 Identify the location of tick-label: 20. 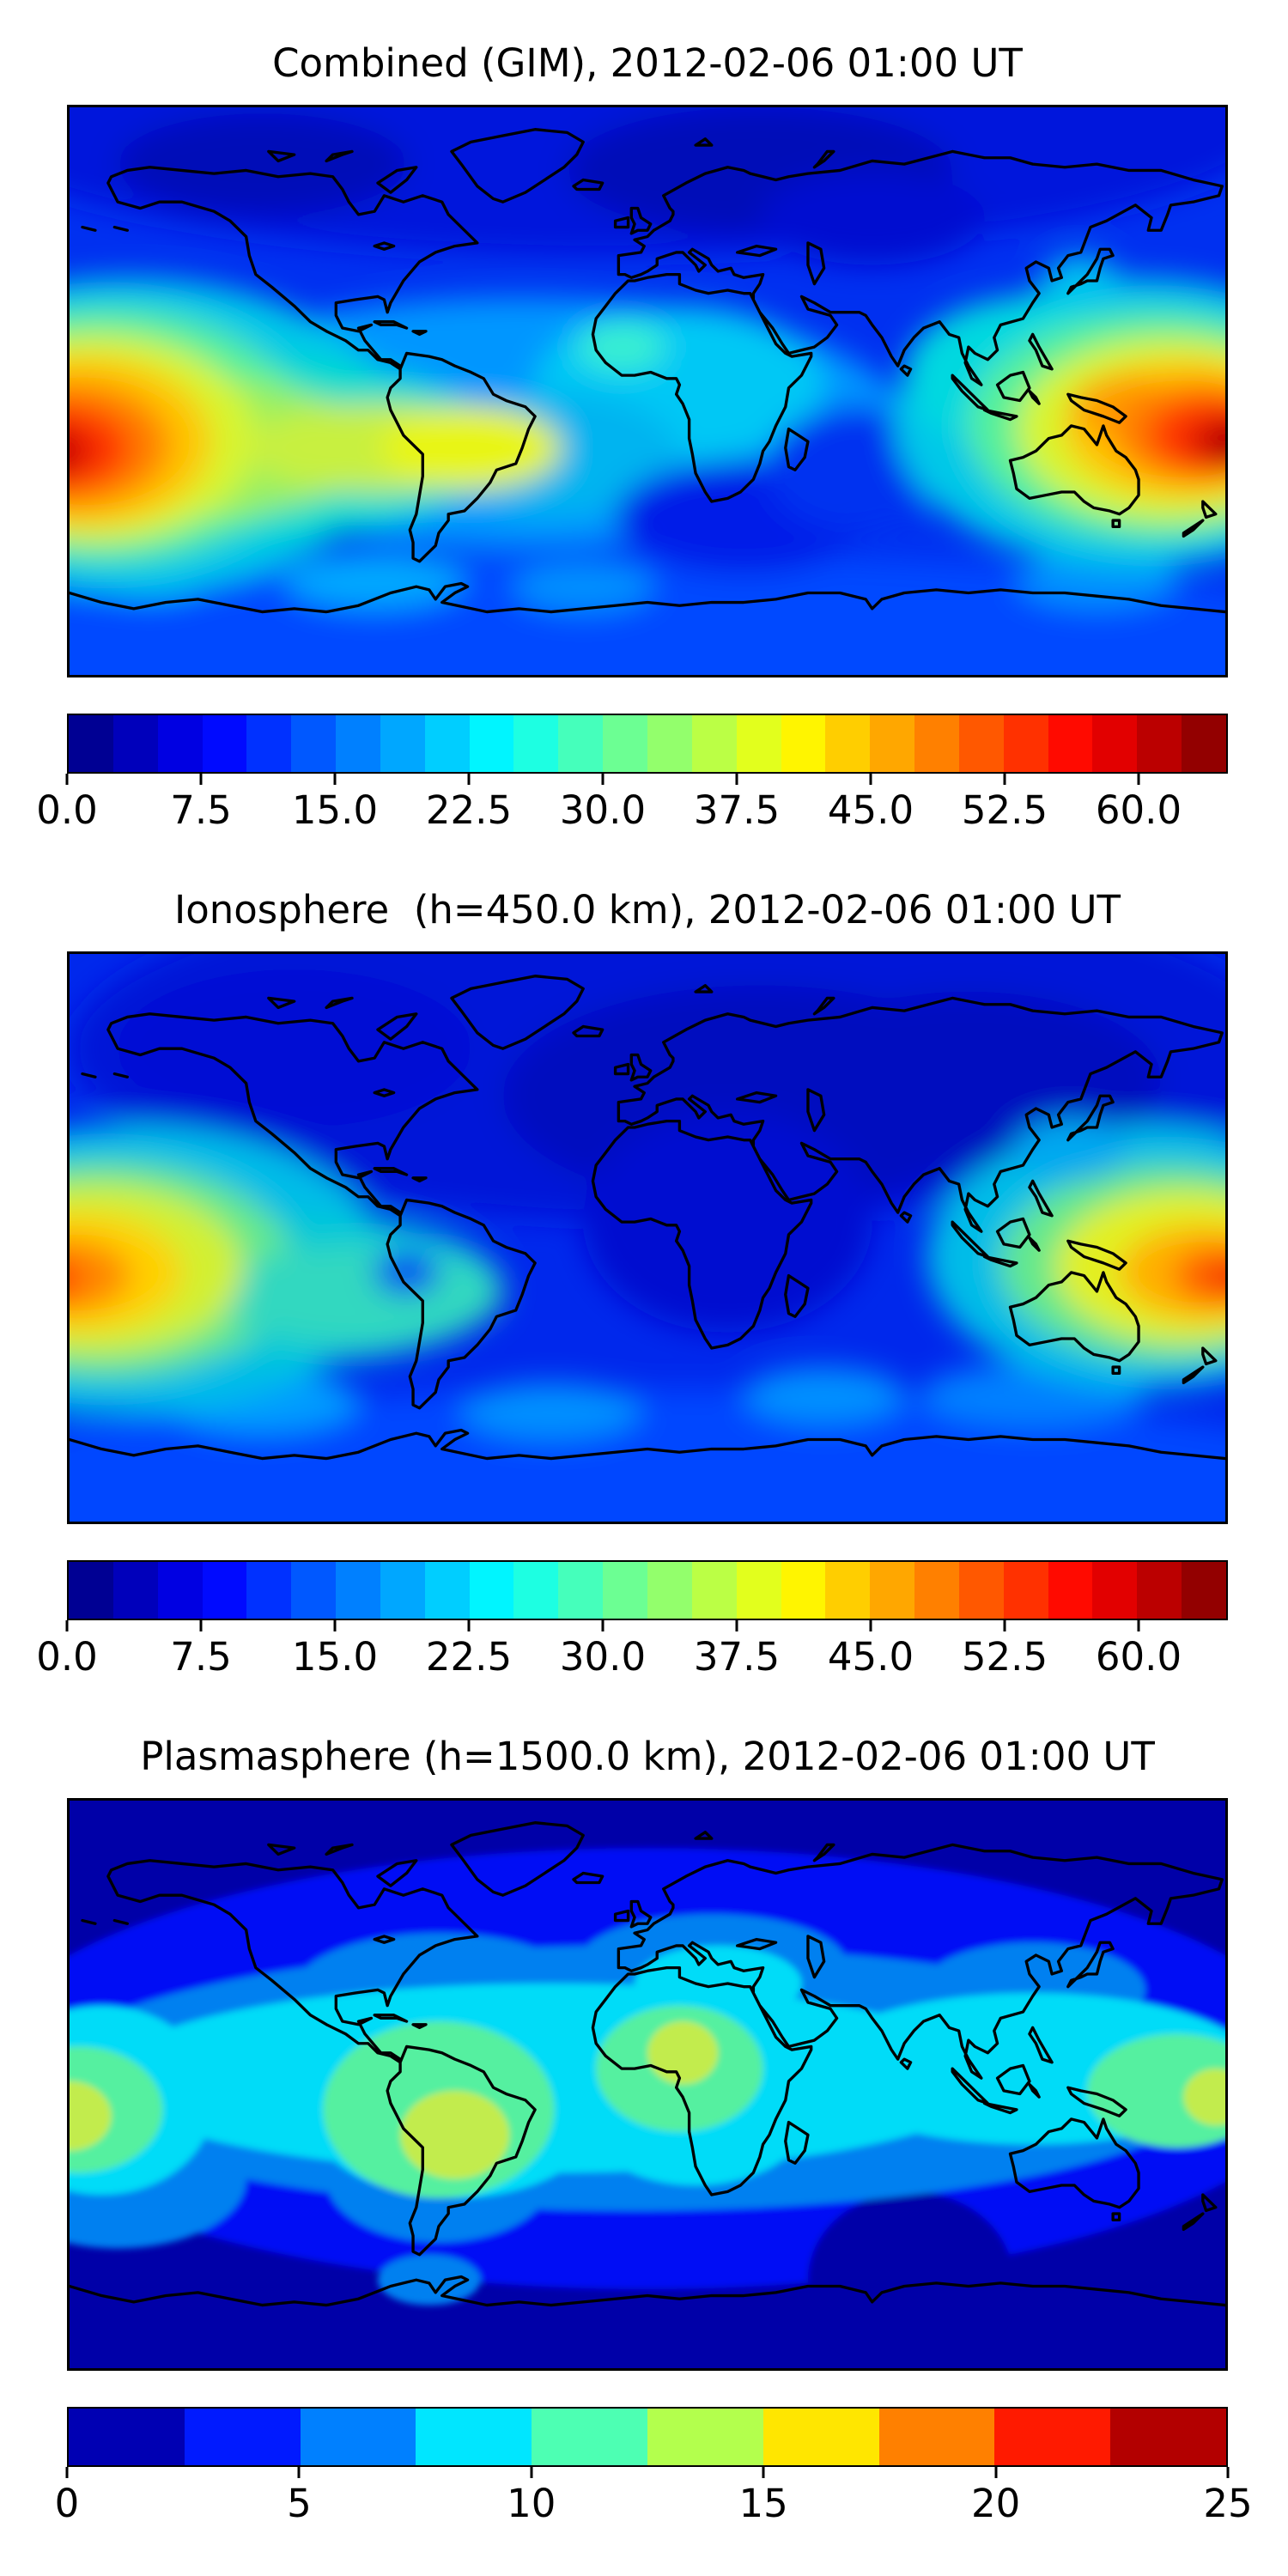
(995, 2503).